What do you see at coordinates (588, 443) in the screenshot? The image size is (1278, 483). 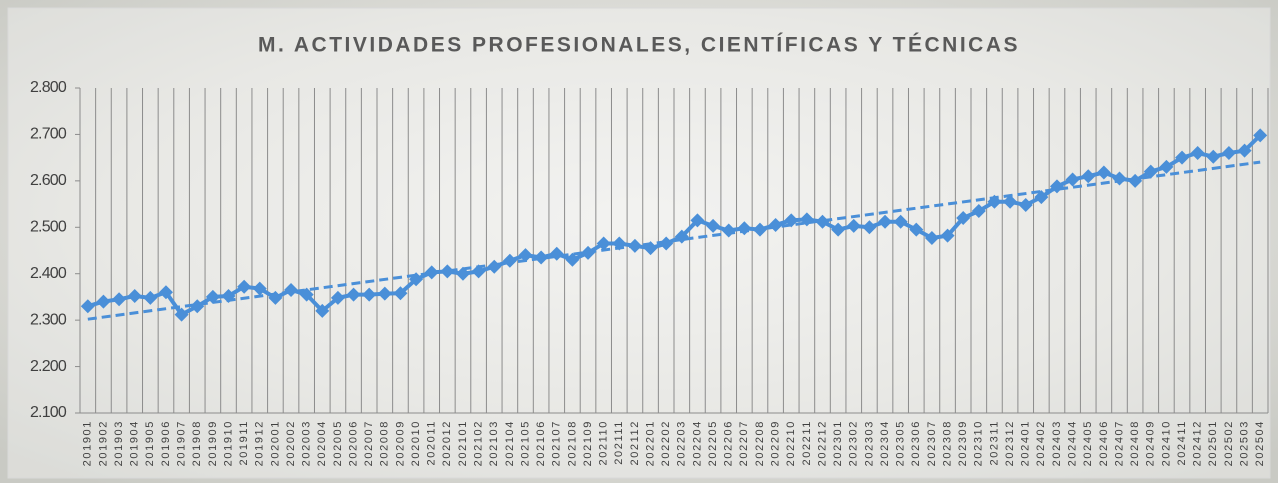 I see `x-tick-label: 202109` at bounding box center [588, 443].